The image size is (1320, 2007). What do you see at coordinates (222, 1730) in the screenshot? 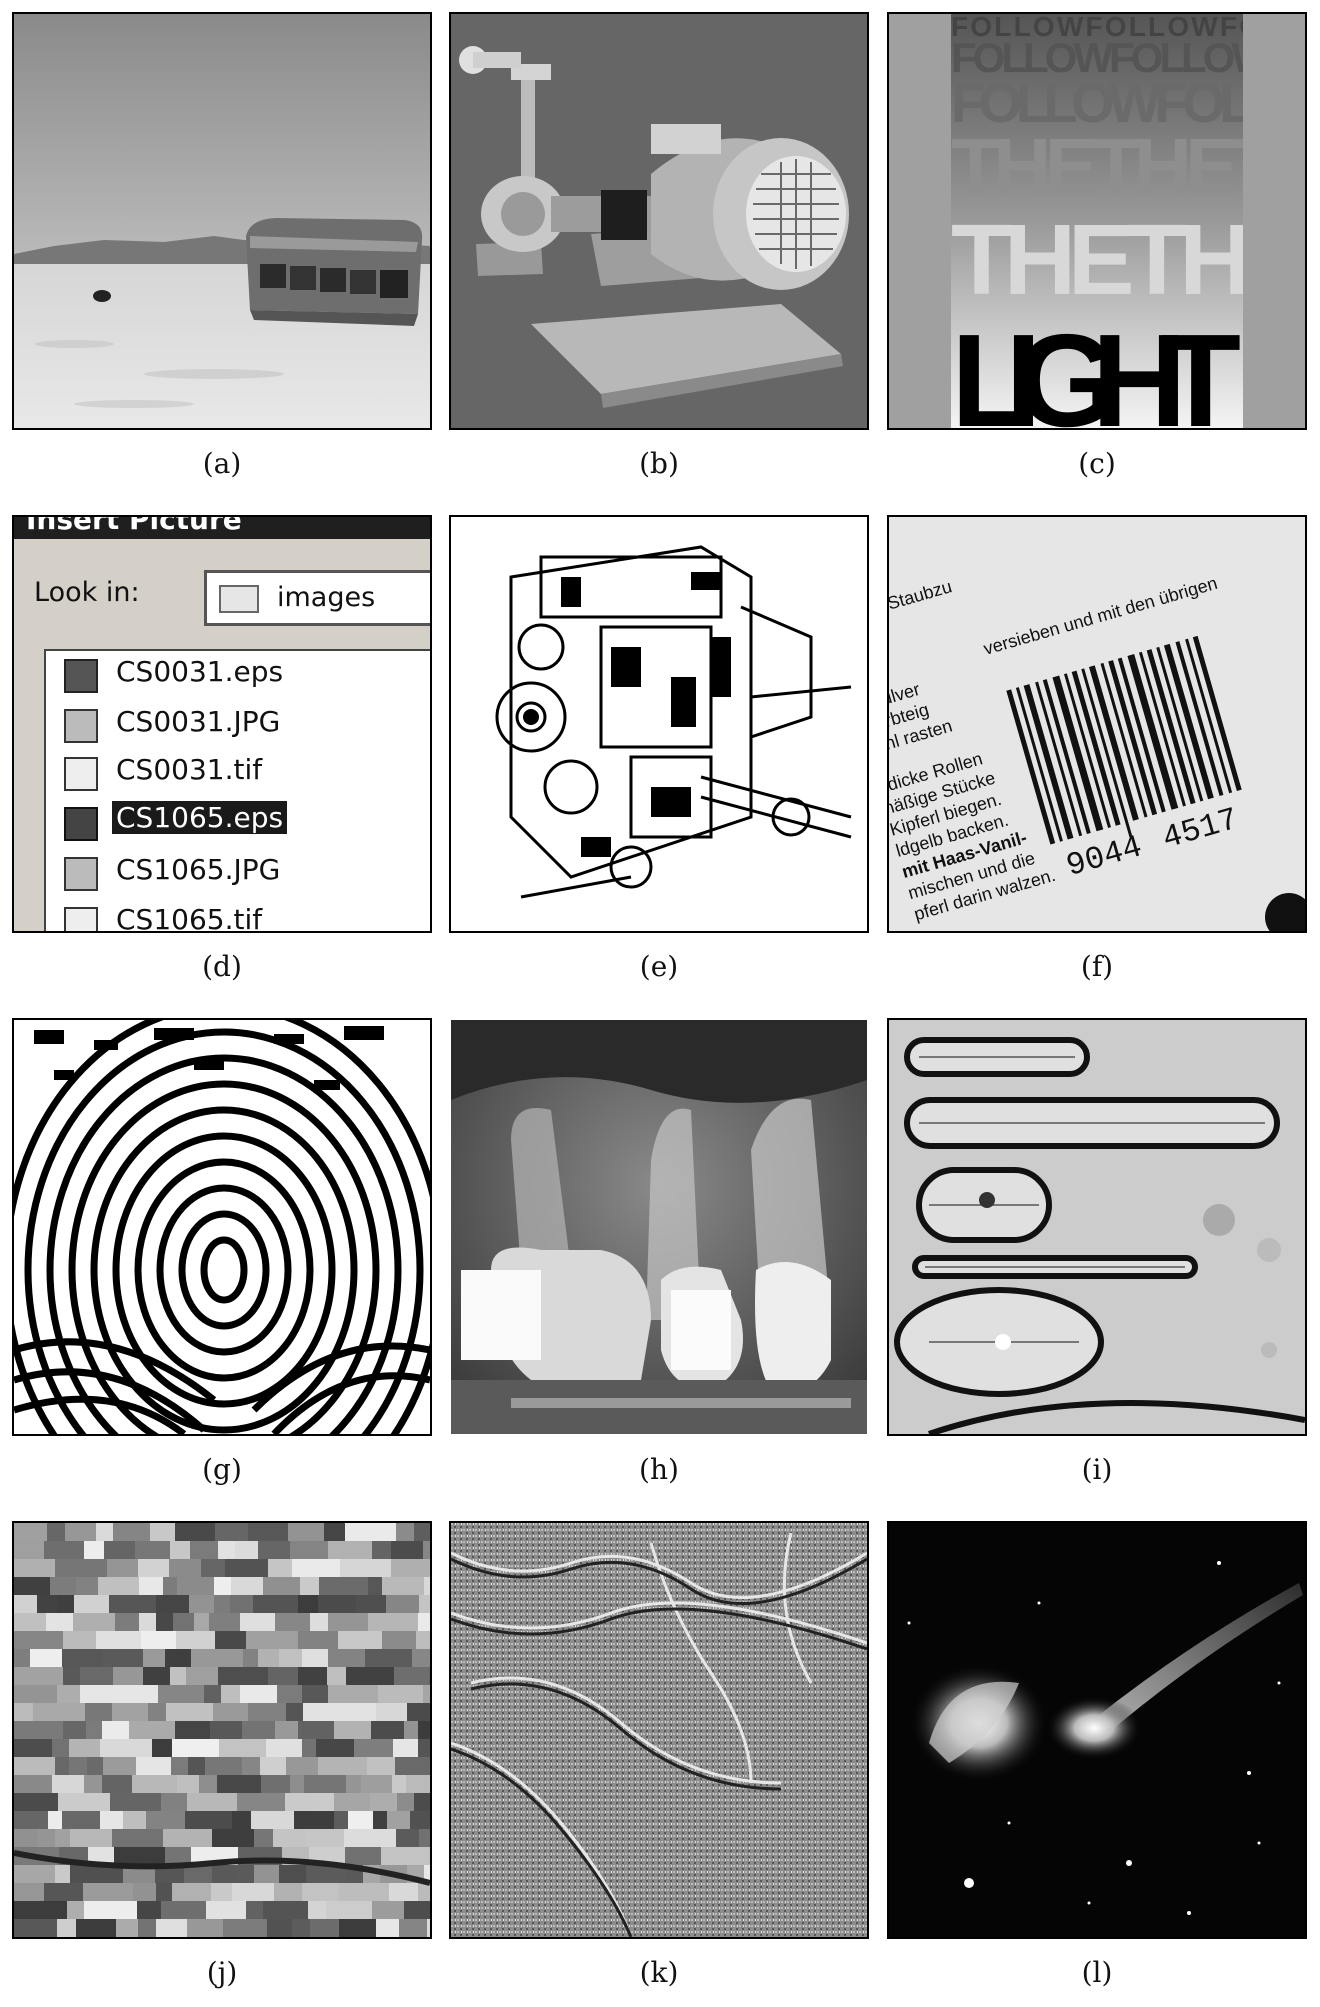
I see `panel-j-image` at bounding box center [222, 1730].